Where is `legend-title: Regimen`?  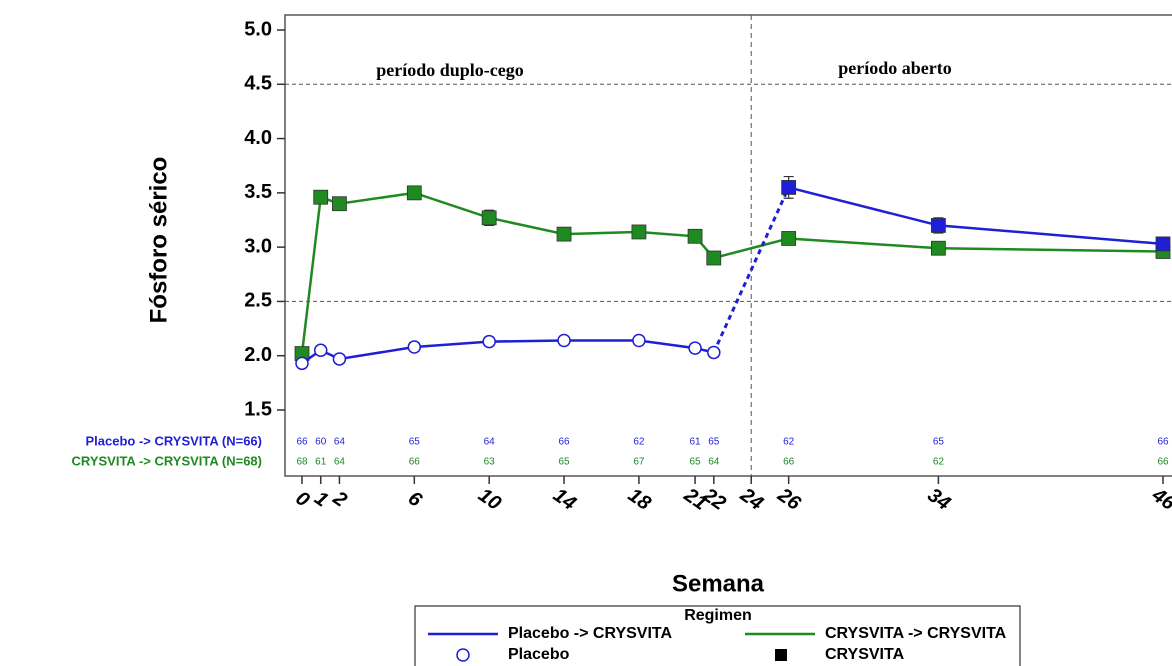 legend-title: Regimen is located at coordinates (718, 615).